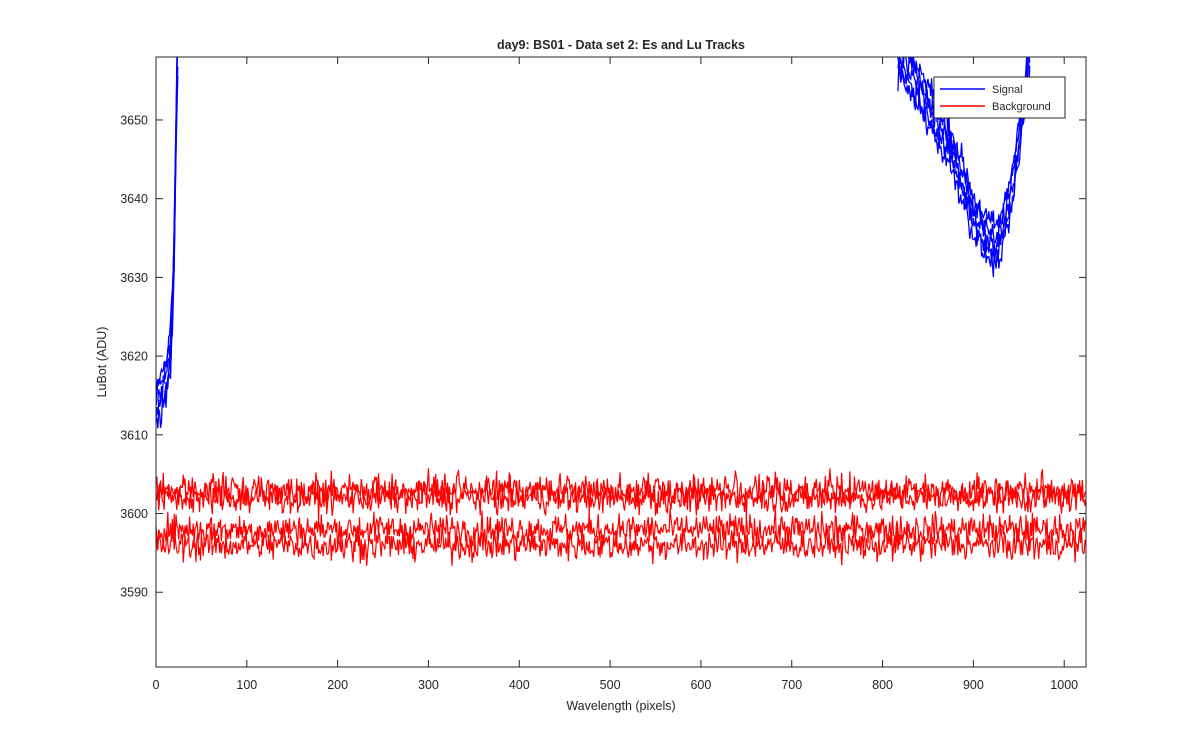  I want to click on x-tick-label: 800, so click(882, 685).